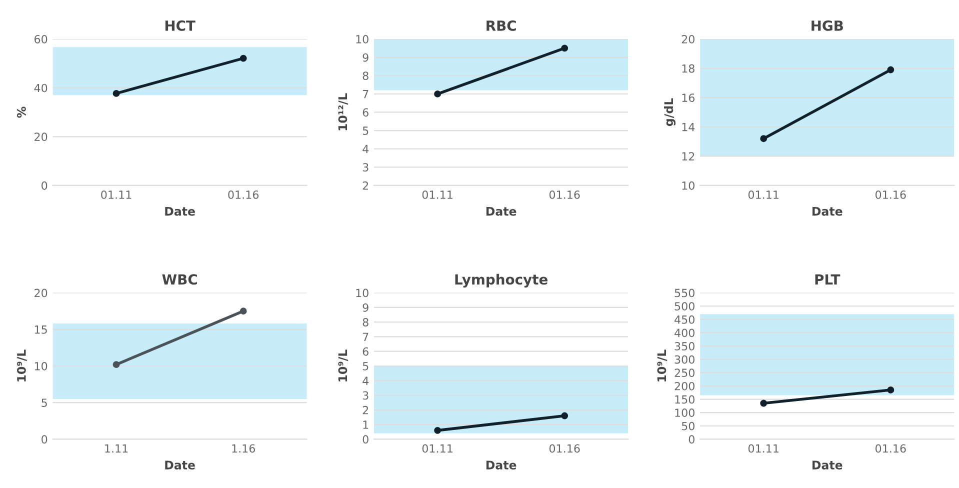 The width and height of the screenshot is (959, 488). I want to click on chart-title: RBC, so click(501, 25).